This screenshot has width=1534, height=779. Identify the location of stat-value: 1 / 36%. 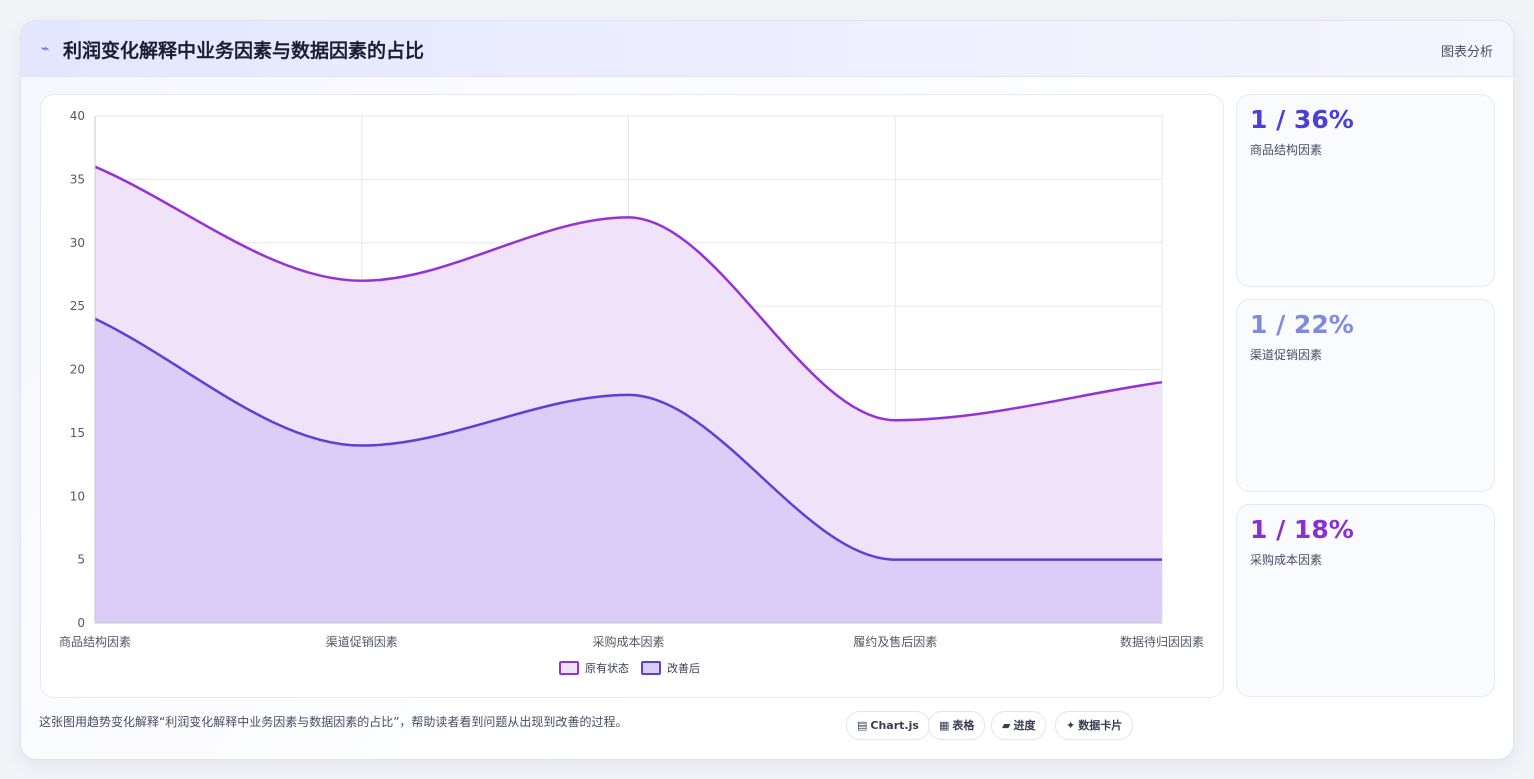
(1302, 119).